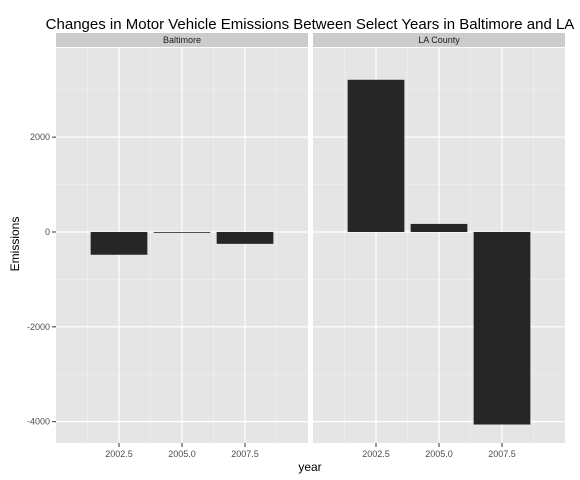  Describe the element at coordinates (38, 422) in the screenshot. I see `y-tick-label: -4000` at that location.